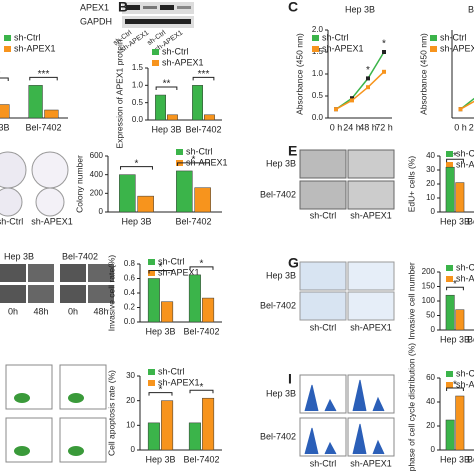 Image resolution: width=474 pixels, height=474 pixels. What do you see at coordinates (368, 395) in the screenshot?
I see `histogram` at bounding box center [368, 395].